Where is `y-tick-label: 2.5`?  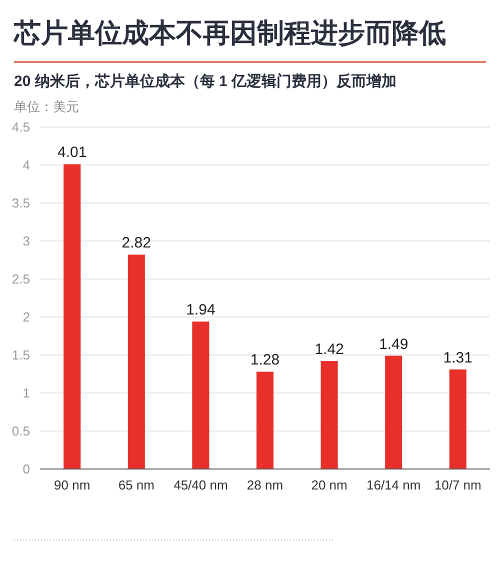
y-tick-label: 2.5 is located at coordinates (21, 279).